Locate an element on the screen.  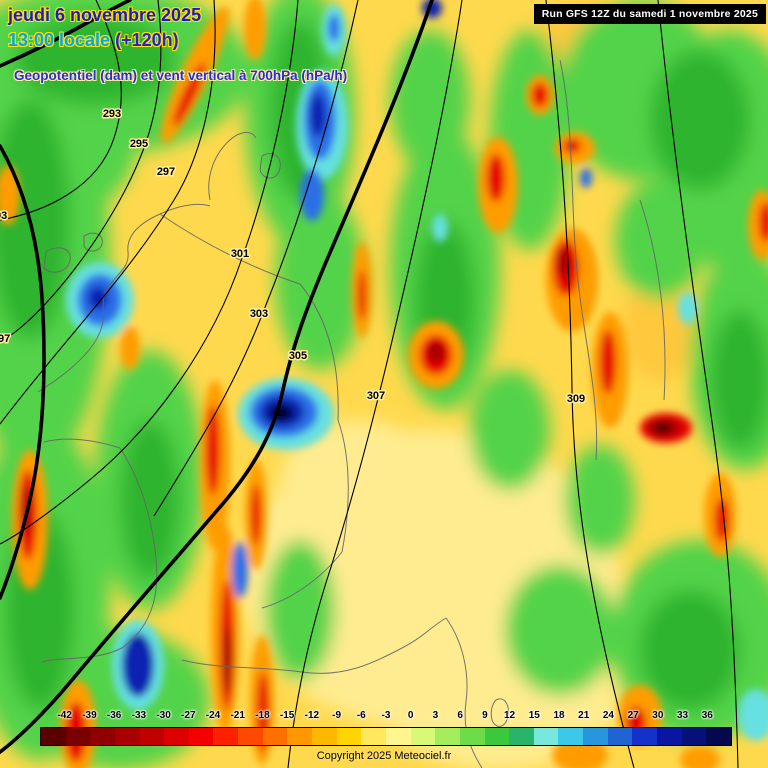
legend-tick-label: 12 is located at coordinates (510, 715).